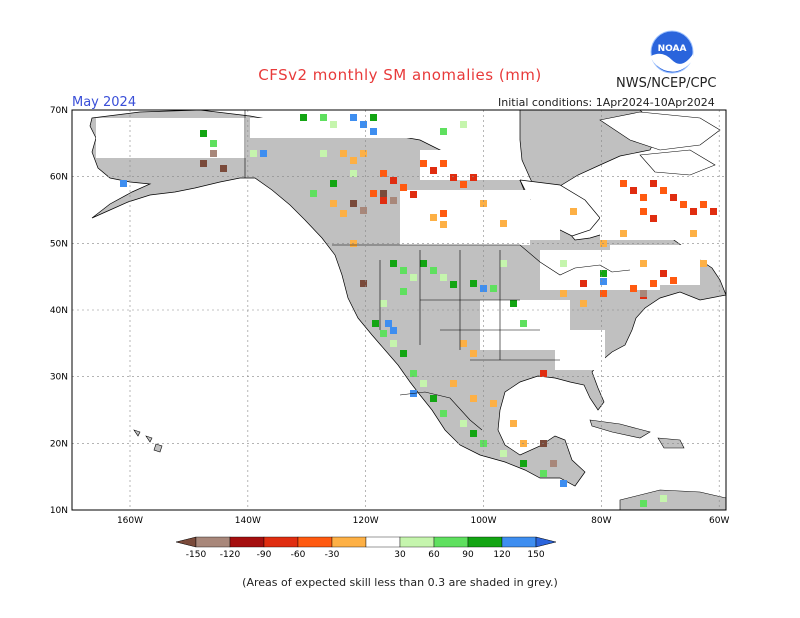 This screenshot has height=618, width=800. I want to click on lat-label: 40N, so click(59, 311).